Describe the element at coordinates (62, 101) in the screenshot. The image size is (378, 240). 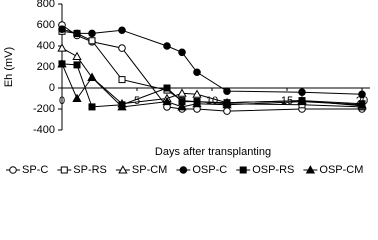
I see `x-tick-label: 0` at that location.